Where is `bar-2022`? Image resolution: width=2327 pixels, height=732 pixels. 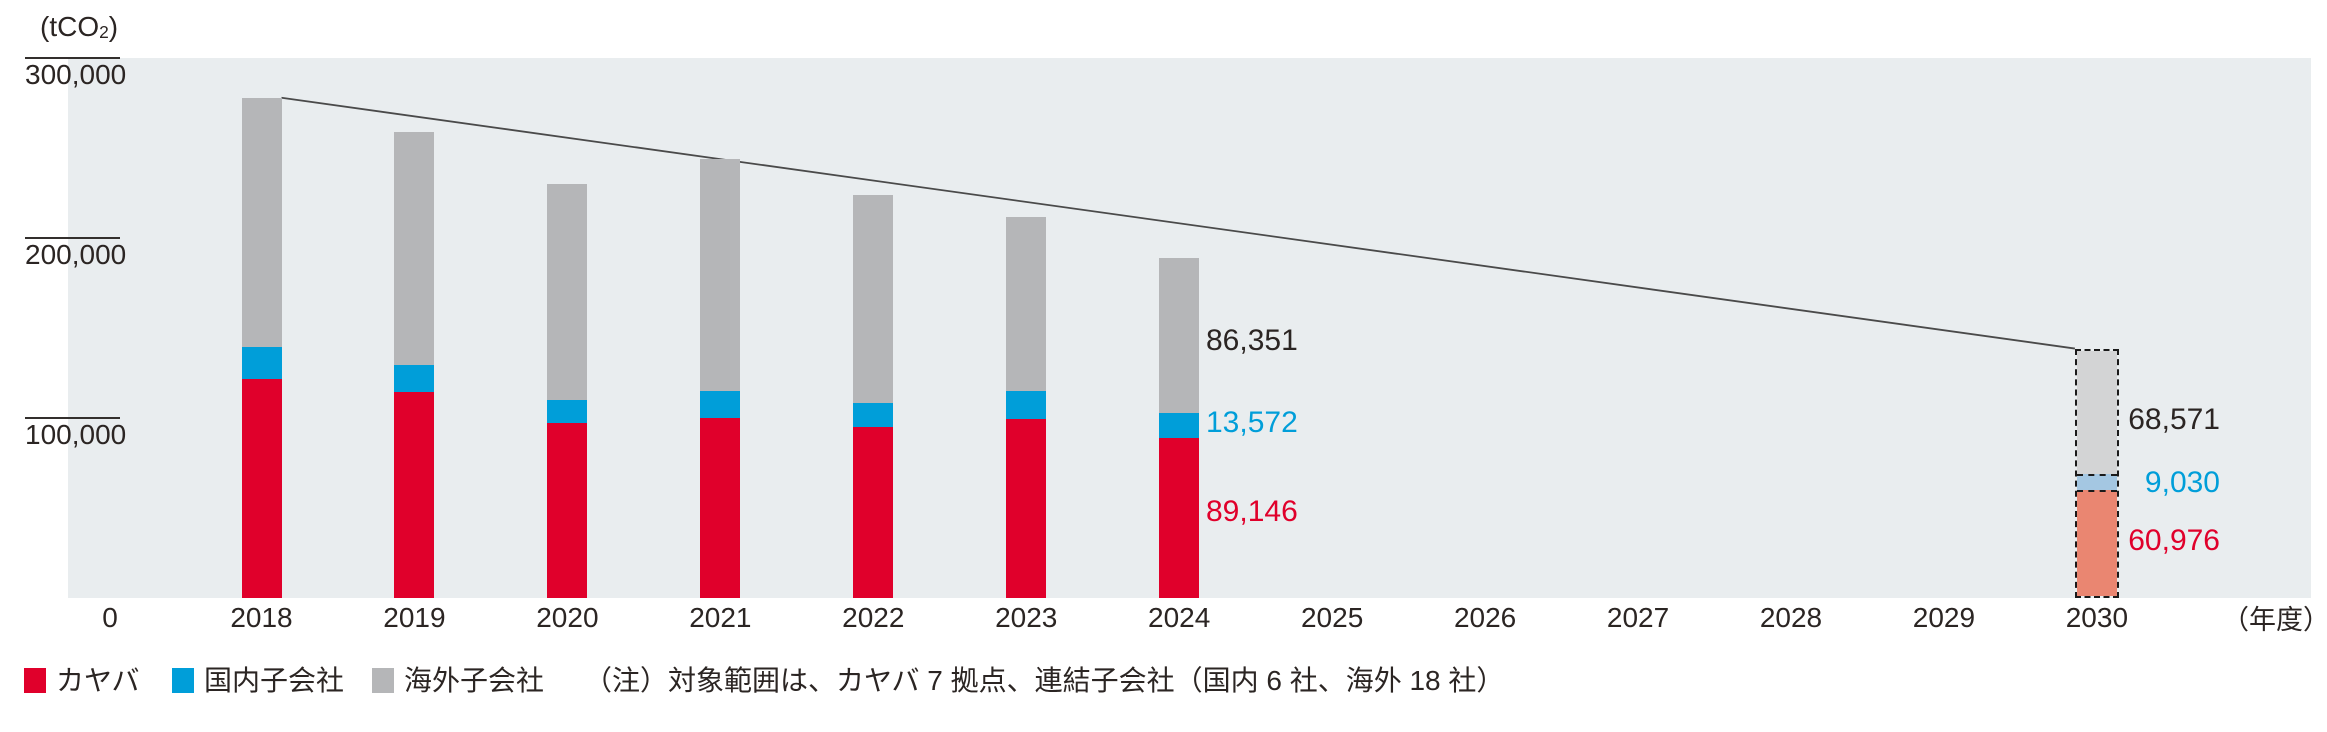
bar-2022 is located at coordinates (873, 396).